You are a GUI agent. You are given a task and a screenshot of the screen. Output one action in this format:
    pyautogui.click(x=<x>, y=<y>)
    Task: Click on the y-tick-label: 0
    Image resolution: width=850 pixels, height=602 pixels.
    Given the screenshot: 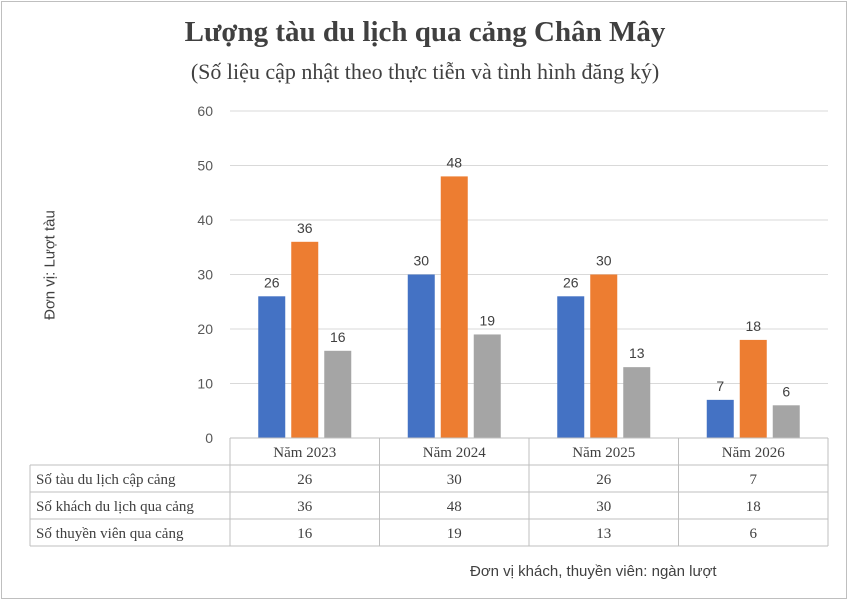 What is the action you would take?
    pyautogui.click(x=209, y=438)
    